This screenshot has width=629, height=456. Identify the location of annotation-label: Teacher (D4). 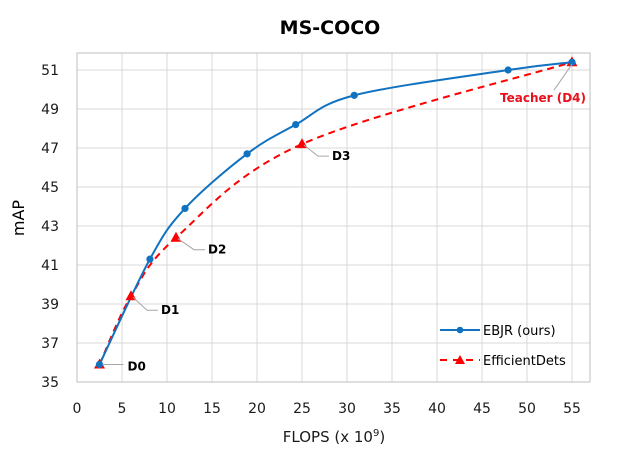
(543, 98).